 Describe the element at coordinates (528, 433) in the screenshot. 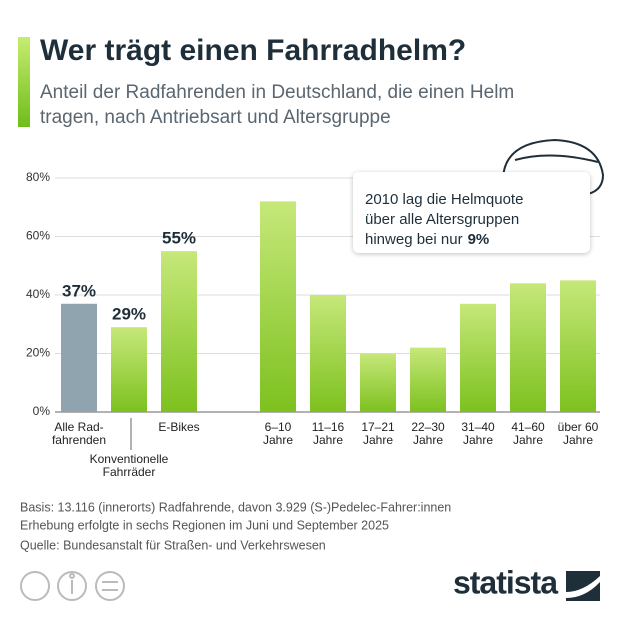

I see `x-tick-label: 41–60 Jahre` at that location.